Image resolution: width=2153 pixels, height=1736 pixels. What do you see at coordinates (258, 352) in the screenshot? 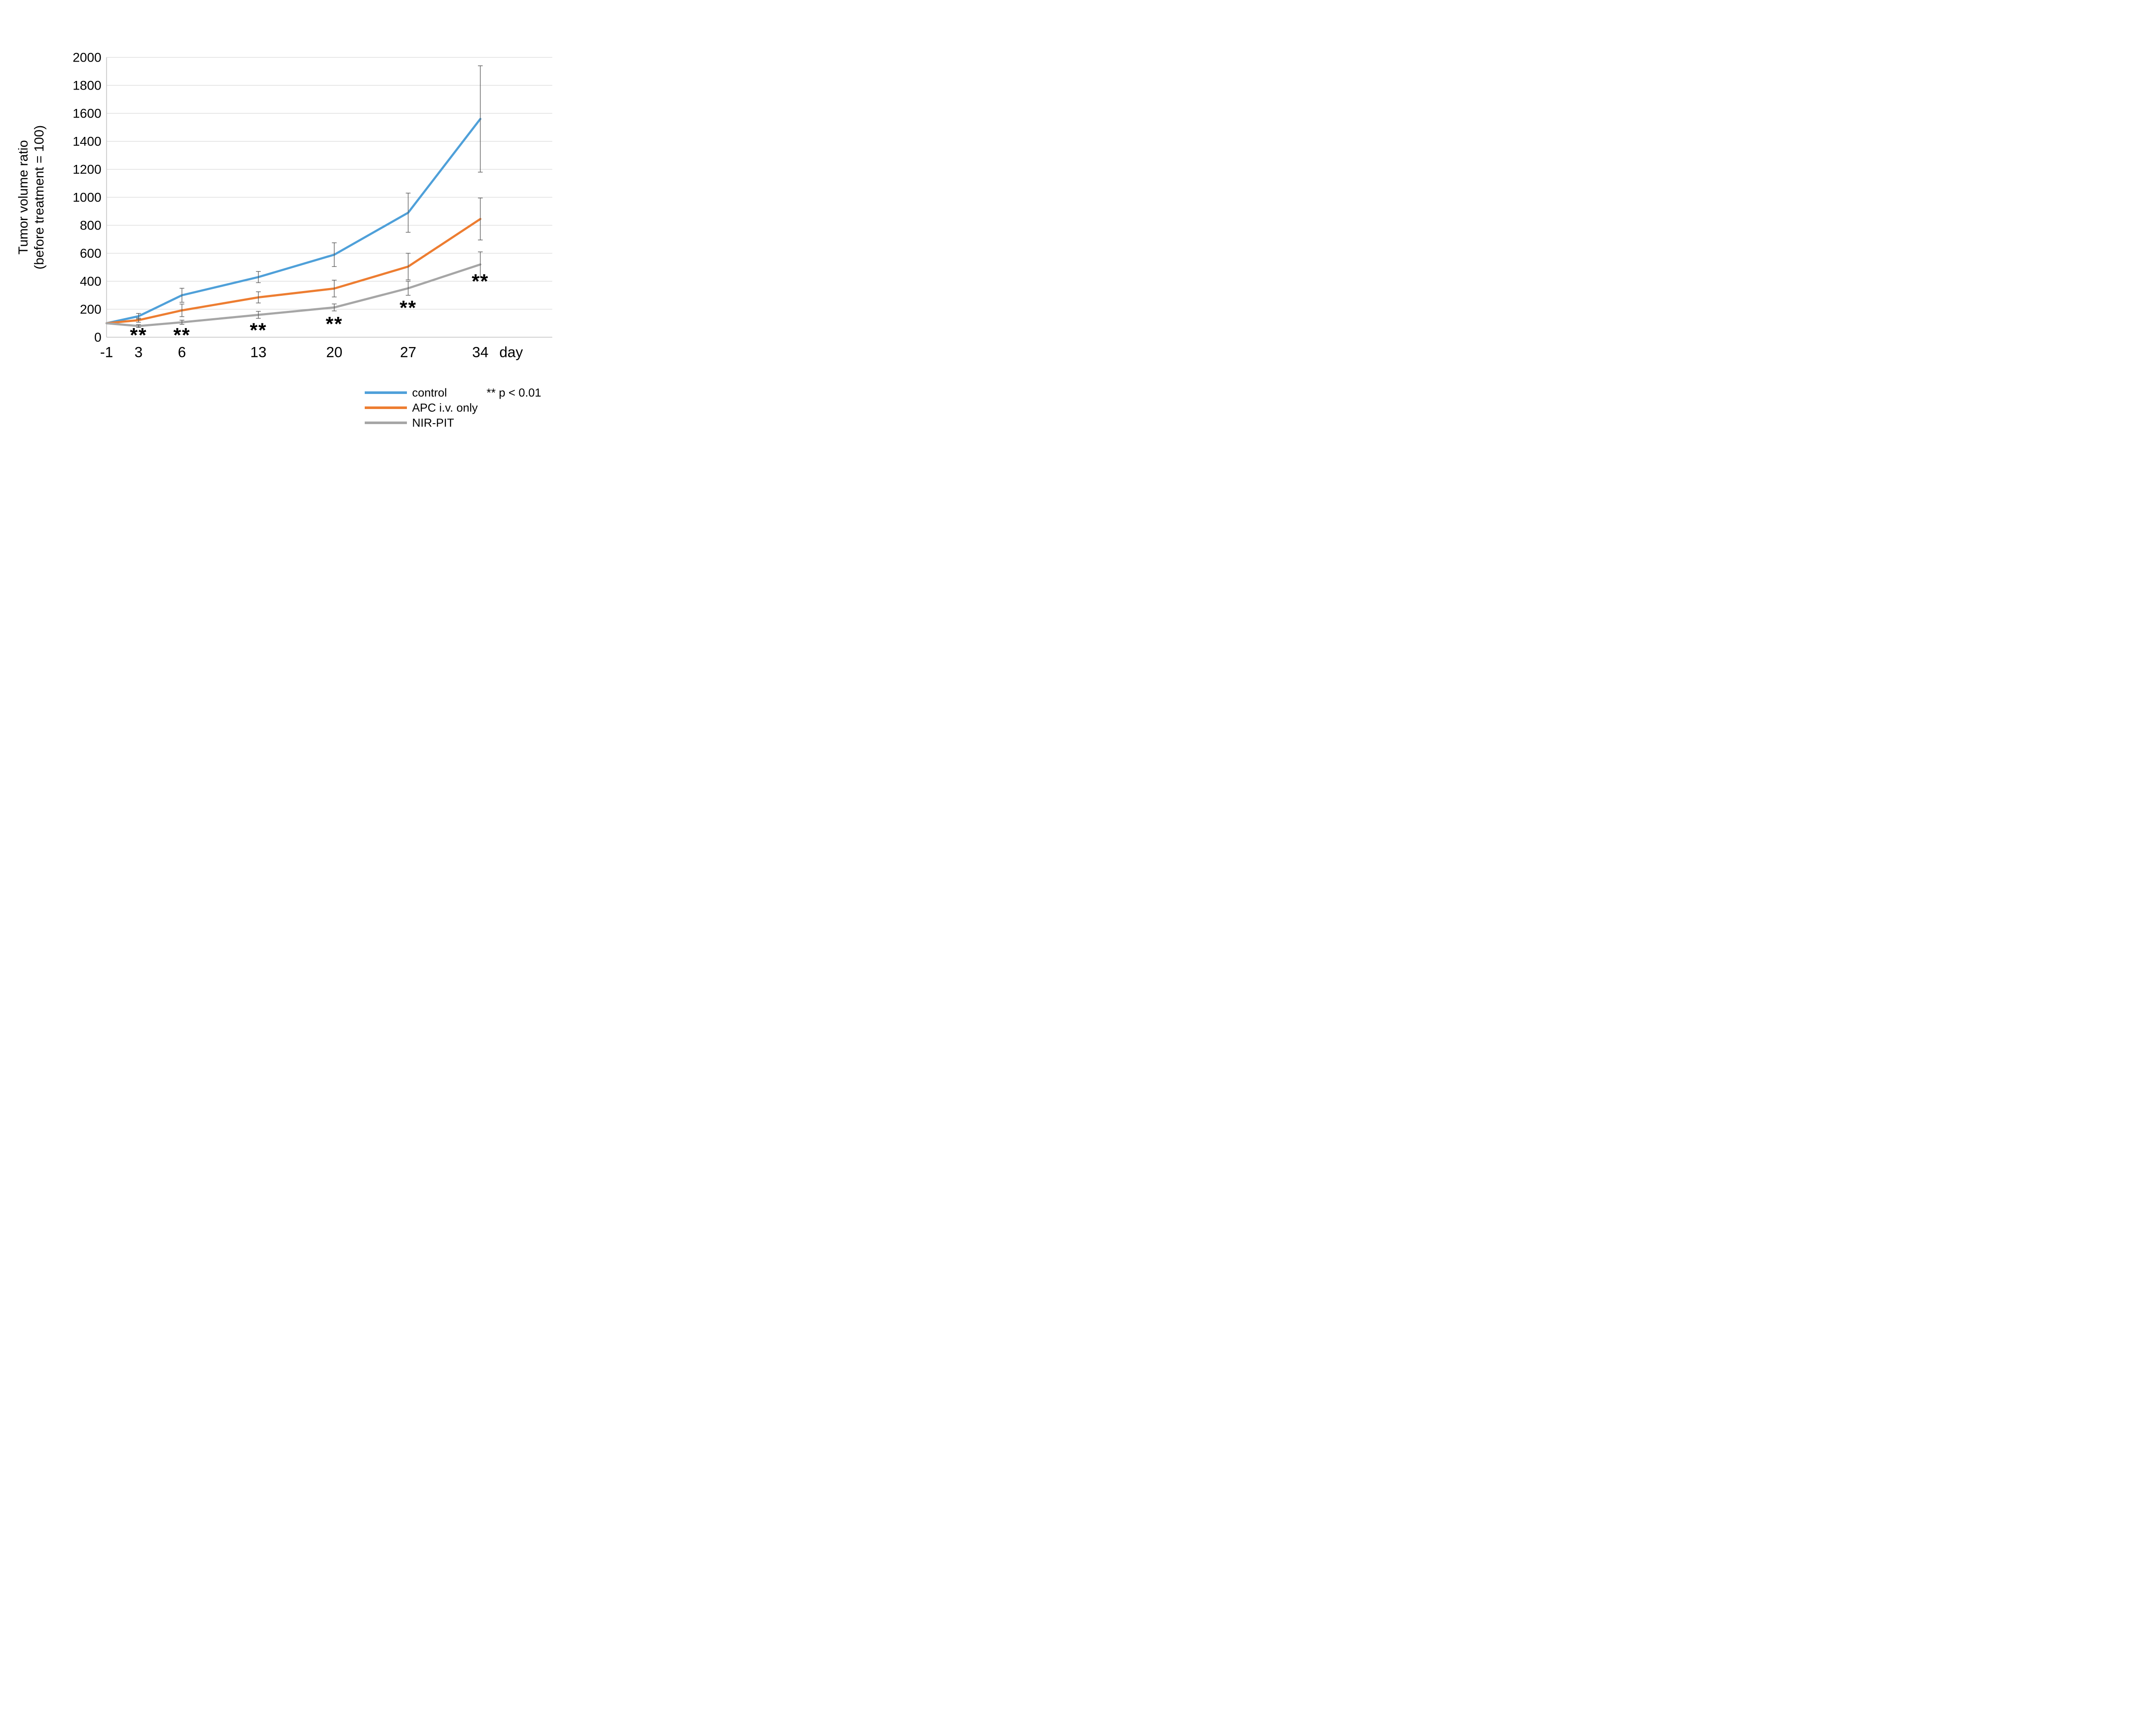
I see `x-tick-label: 13` at bounding box center [258, 352].